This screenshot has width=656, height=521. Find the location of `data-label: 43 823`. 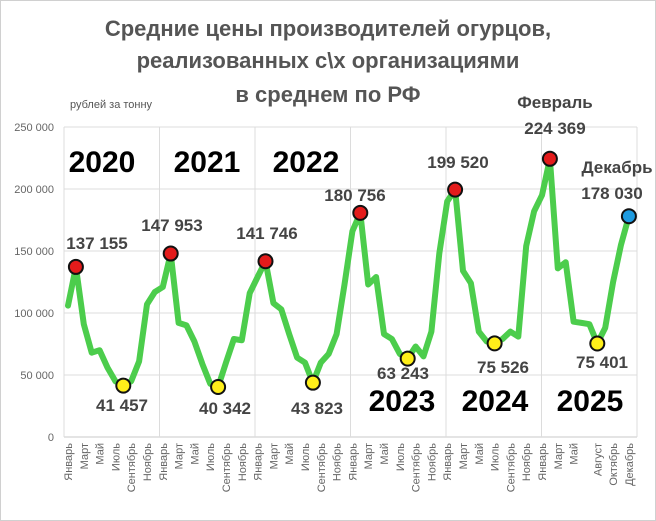

data-label: 43 823 is located at coordinates (317, 408).